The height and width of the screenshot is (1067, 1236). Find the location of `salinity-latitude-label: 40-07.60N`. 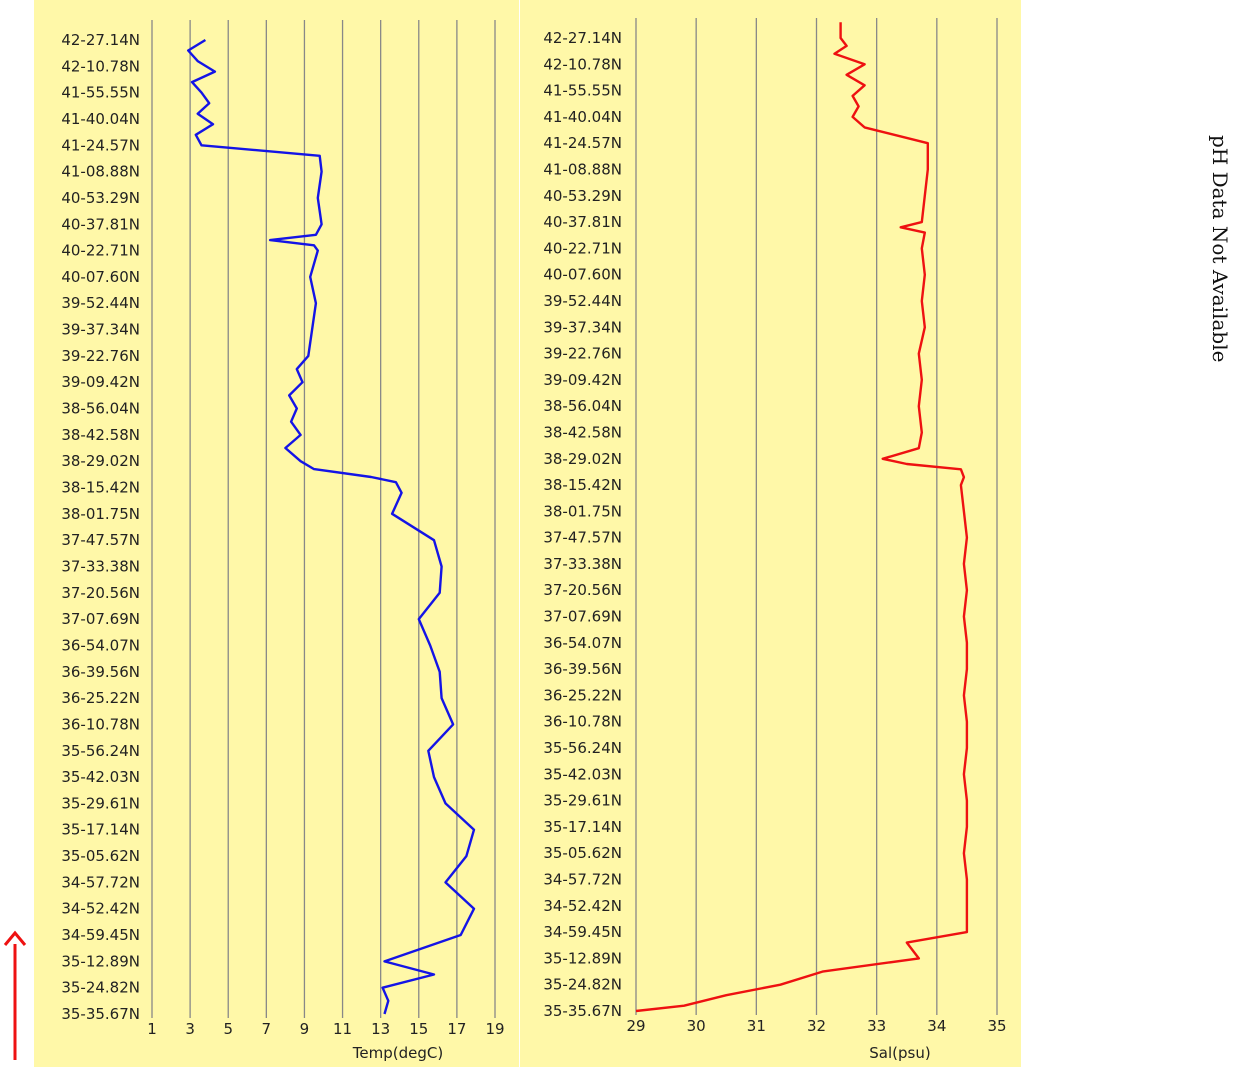

salinity-latitude-label: 40-07.60N is located at coordinates (582, 275).